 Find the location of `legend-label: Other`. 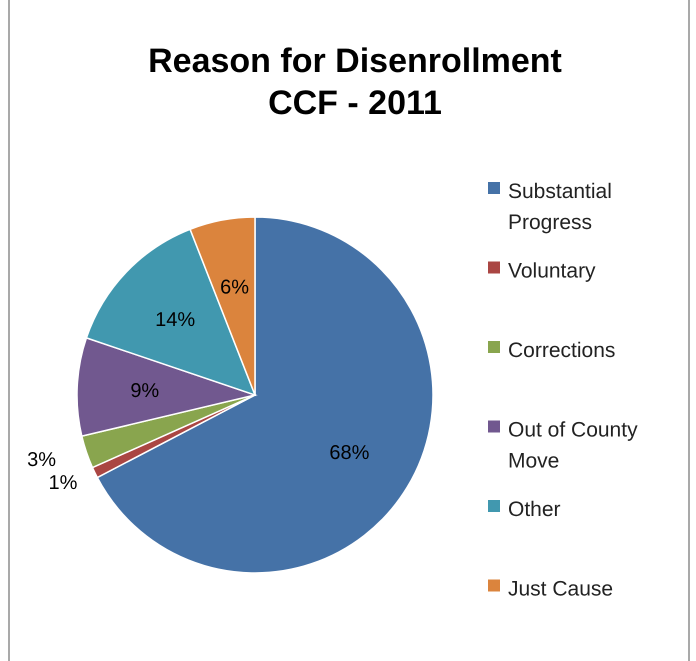

legend-label: Other is located at coordinates (534, 509).